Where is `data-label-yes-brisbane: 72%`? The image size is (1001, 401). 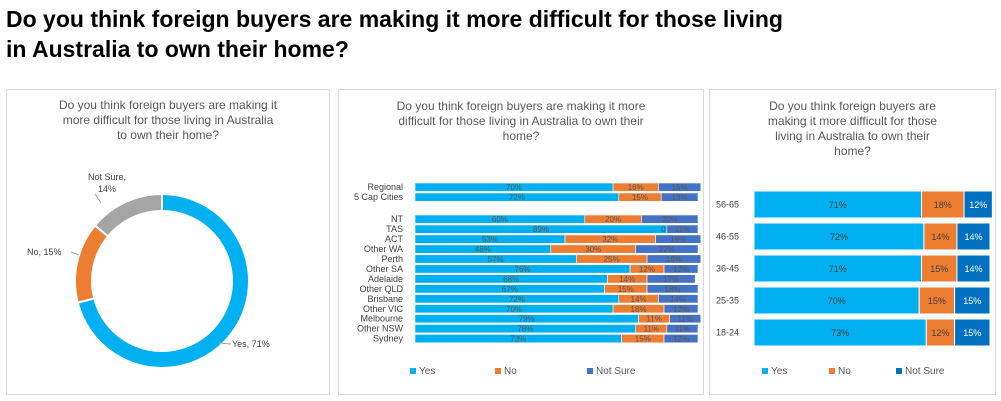
data-label-yes-brisbane: 72% is located at coordinates (517, 299).